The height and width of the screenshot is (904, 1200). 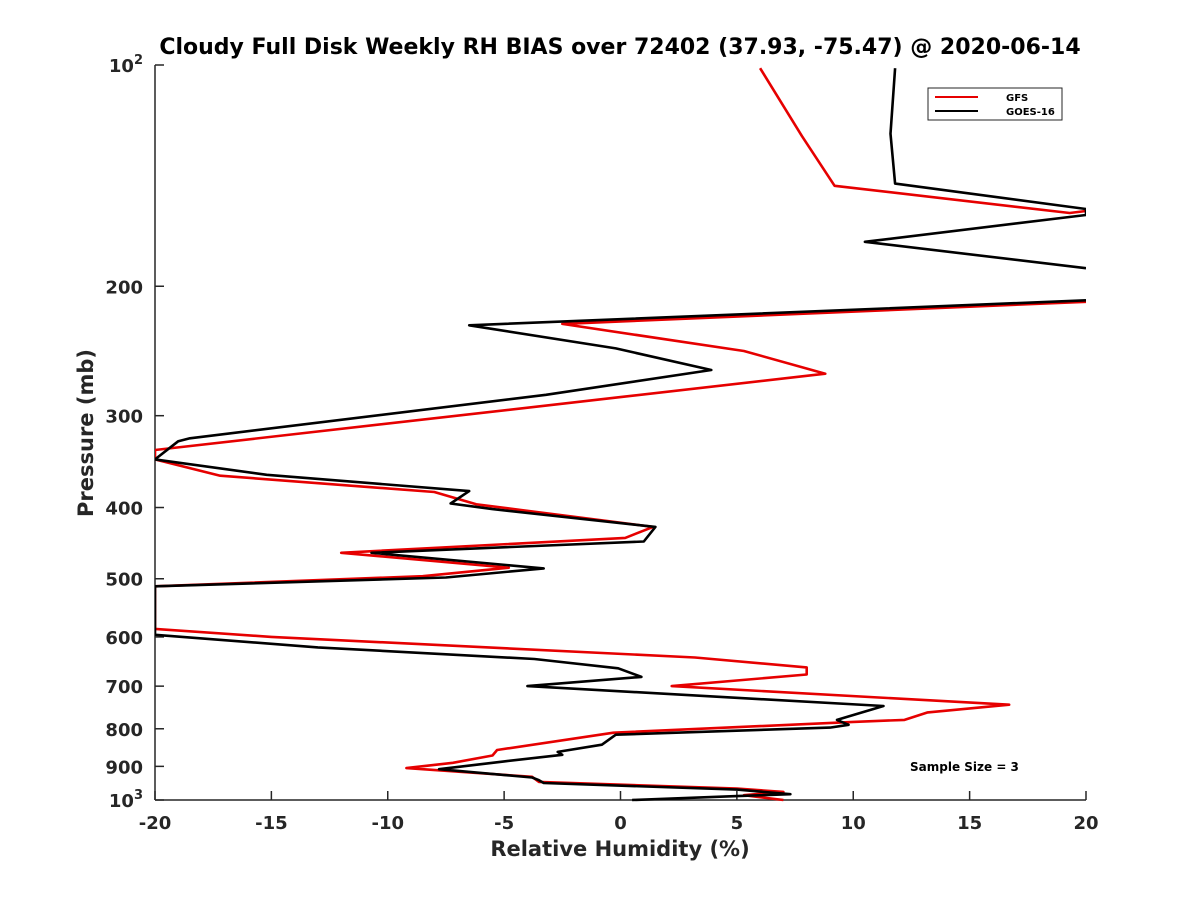 What do you see at coordinates (969, 823) in the screenshot?
I see `x-tick-label: 15` at bounding box center [969, 823].